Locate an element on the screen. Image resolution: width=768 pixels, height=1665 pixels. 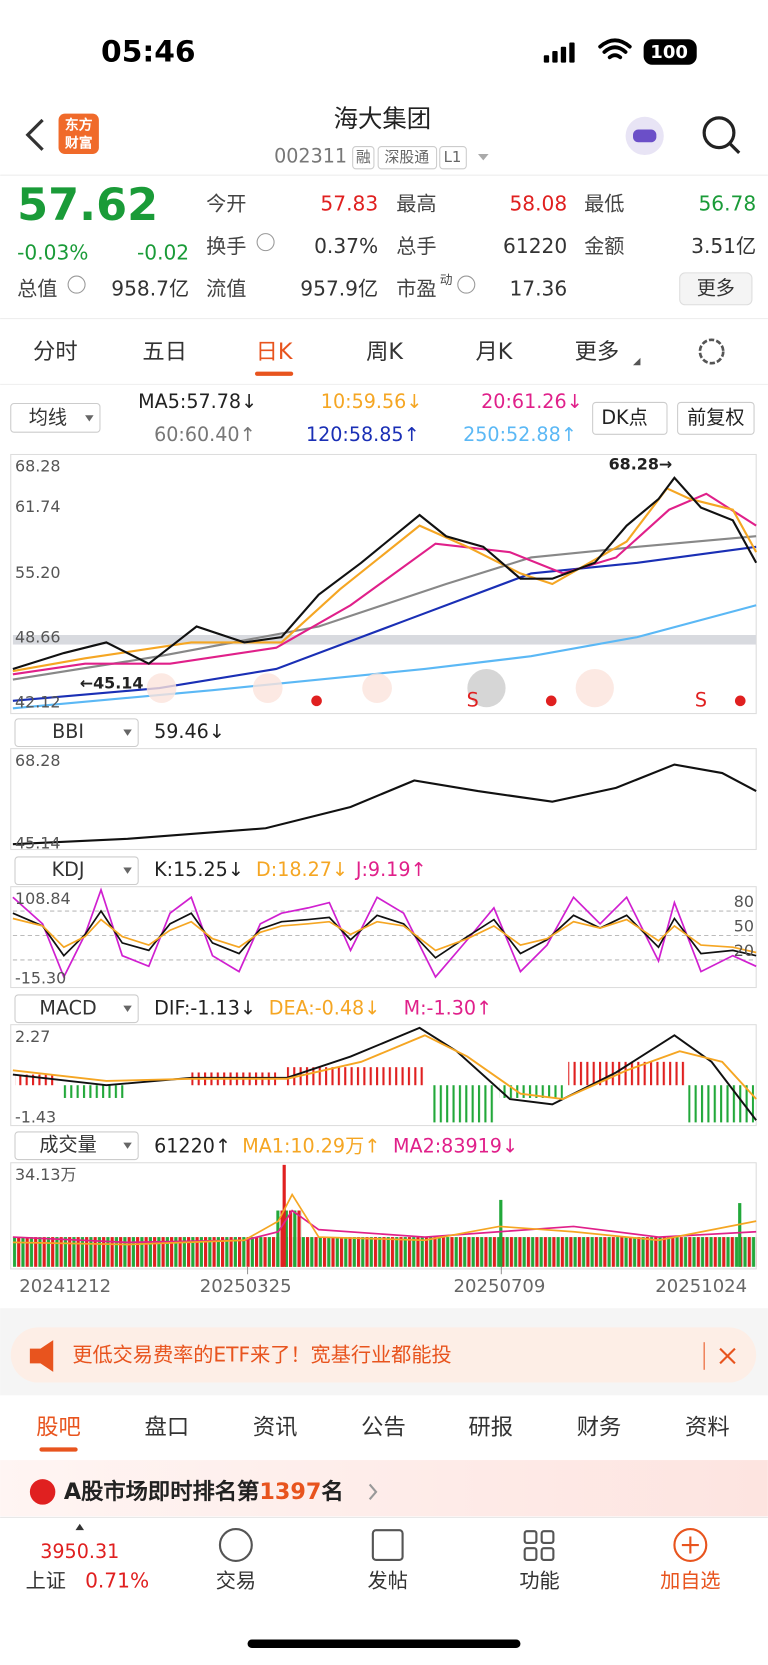
axis-label: 48.66 is located at coordinates (38, 637).